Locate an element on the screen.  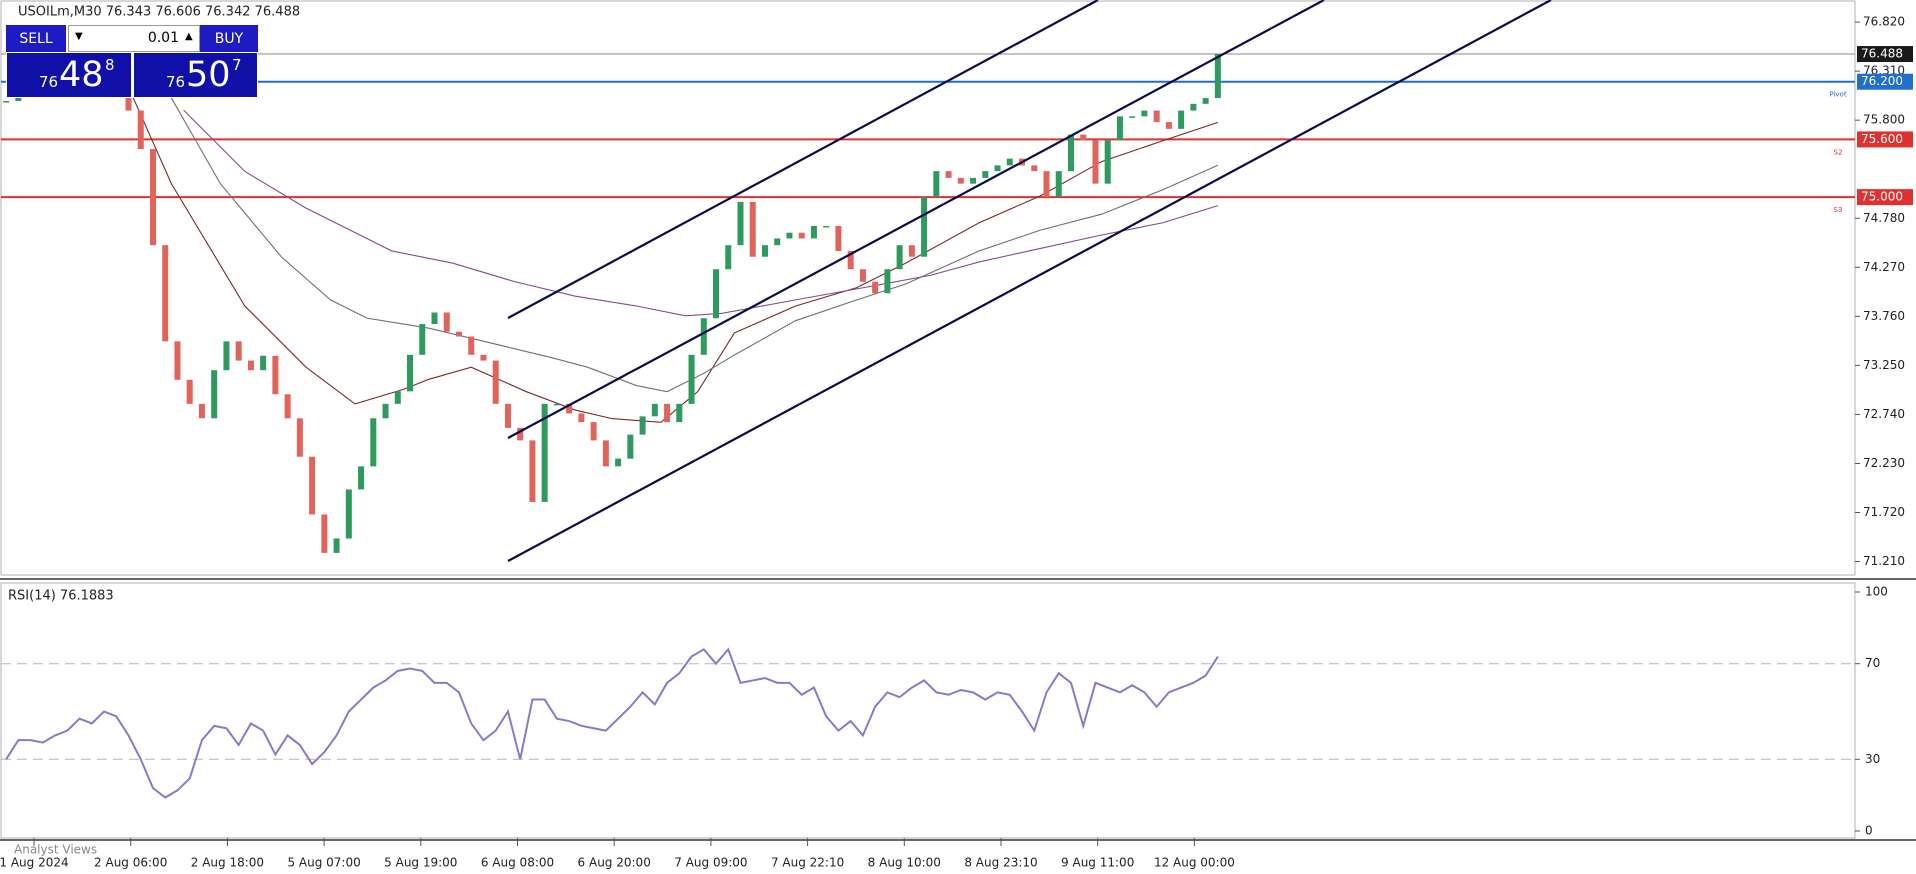
rsi-label: RSI(14) 76.1883 is located at coordinates (61, 596).